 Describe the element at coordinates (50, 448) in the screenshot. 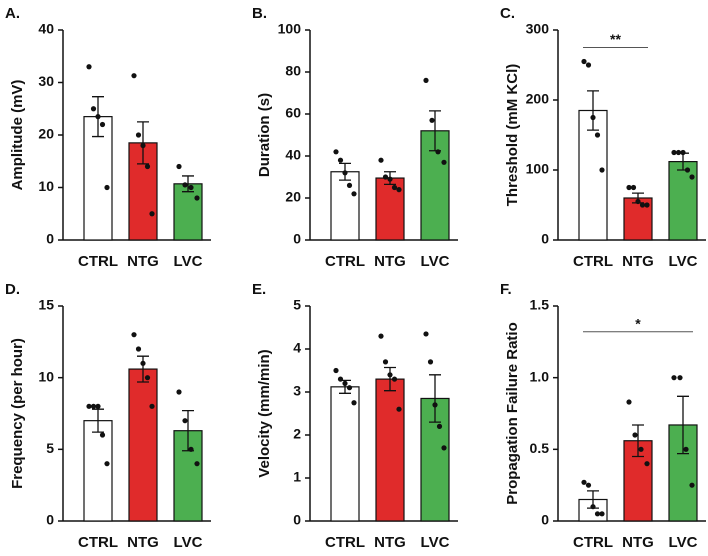

I see `y-tick-label: 5` at that location.